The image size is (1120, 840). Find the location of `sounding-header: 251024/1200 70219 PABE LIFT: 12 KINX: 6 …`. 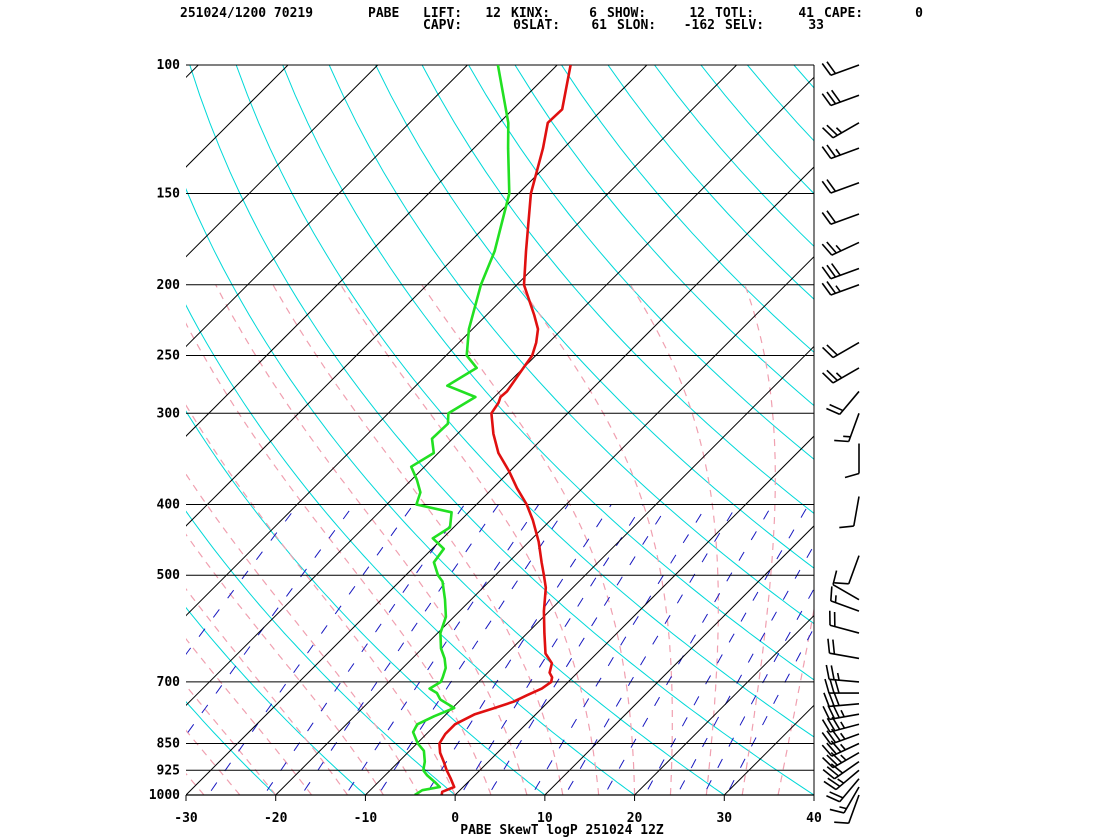

sounding-header: 251024/1200 70219 PABE LIFT: 12 KINX: 6 … is located at coordinates (551, 19).